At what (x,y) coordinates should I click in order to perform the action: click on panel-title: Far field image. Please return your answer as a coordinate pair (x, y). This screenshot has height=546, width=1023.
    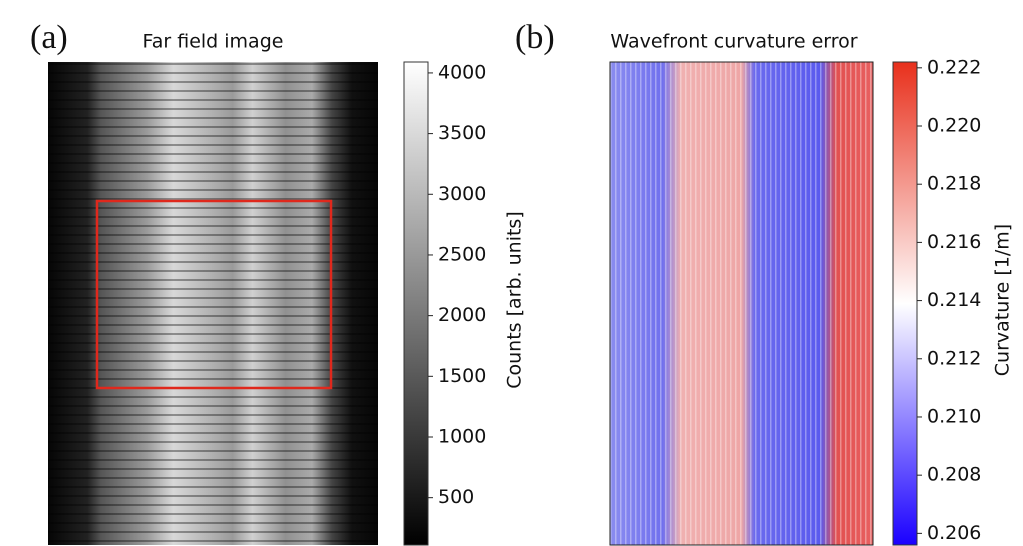
    Looking at the image, I should click on (213, 42).